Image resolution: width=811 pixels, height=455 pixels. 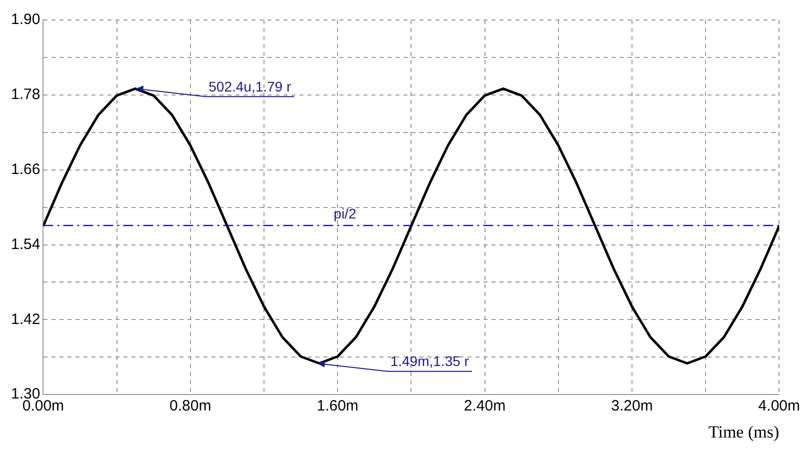 I want to click on x-tick-label: 4.00m, so click(x=779, y=406).